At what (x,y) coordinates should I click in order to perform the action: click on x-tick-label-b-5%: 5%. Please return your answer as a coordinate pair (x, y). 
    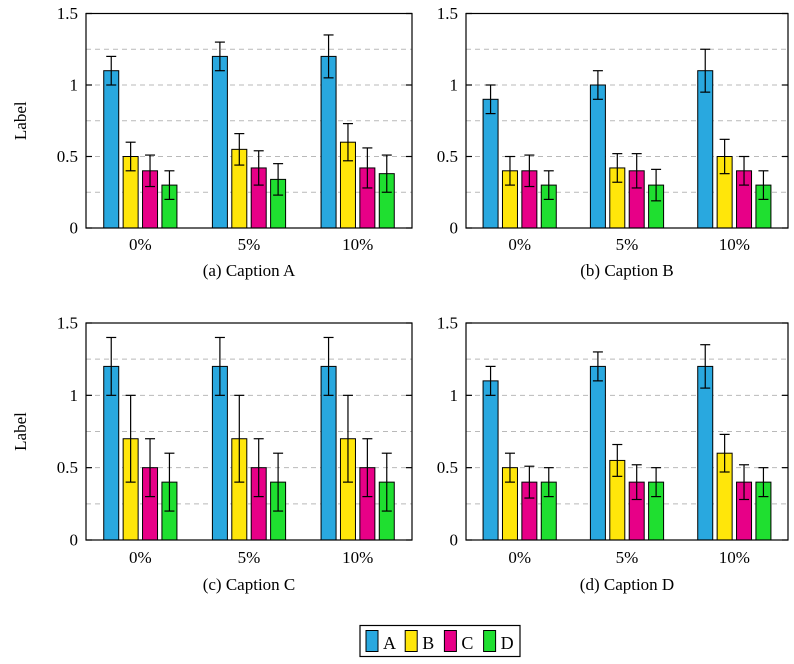
    Looking at the image, I should click on (627, 244).